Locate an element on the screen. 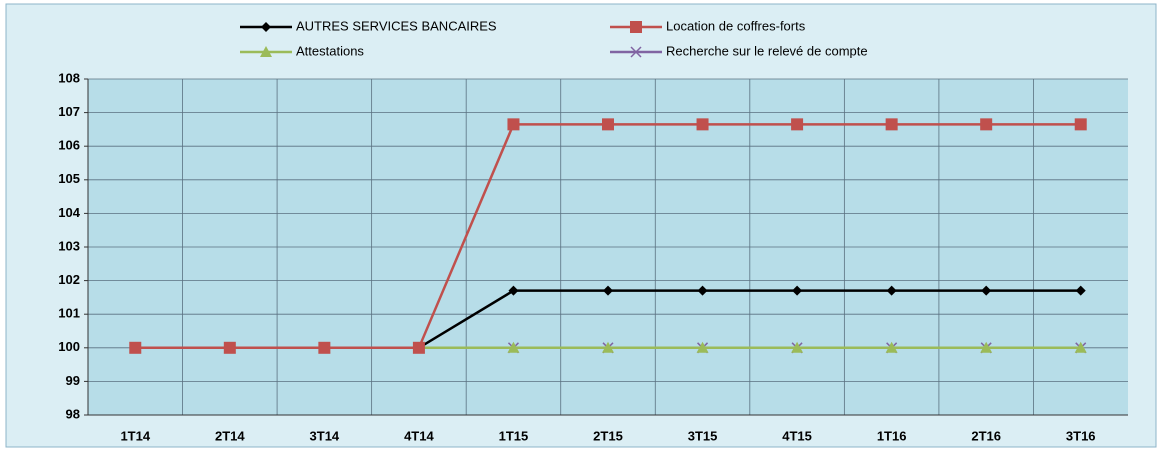 This screenshot has height=453, width=1162. x-tick-label: 4T14 is located at coordinates (419, 435).